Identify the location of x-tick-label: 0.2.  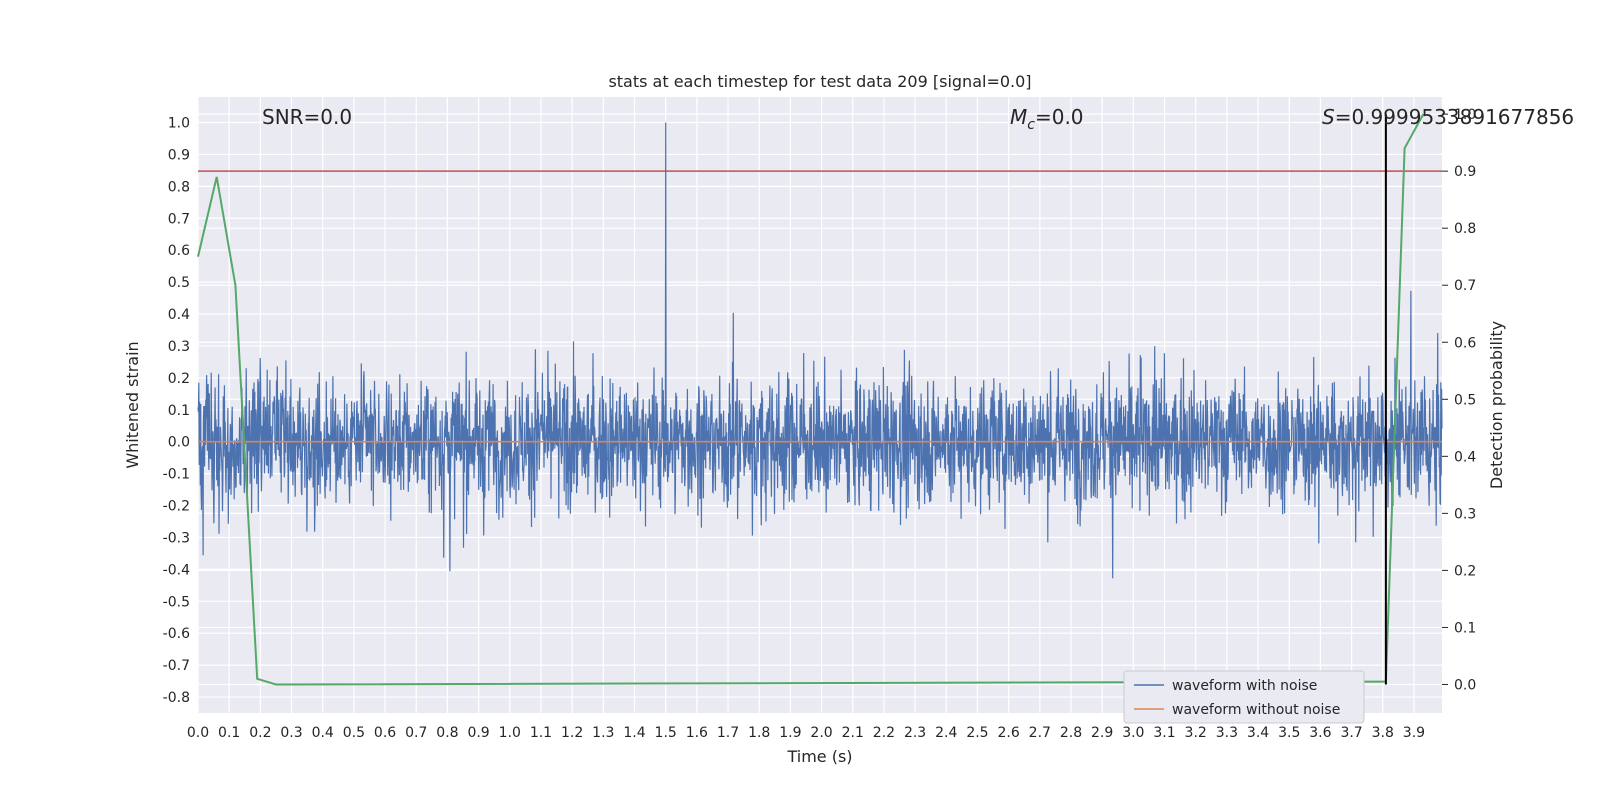
(260, 733).